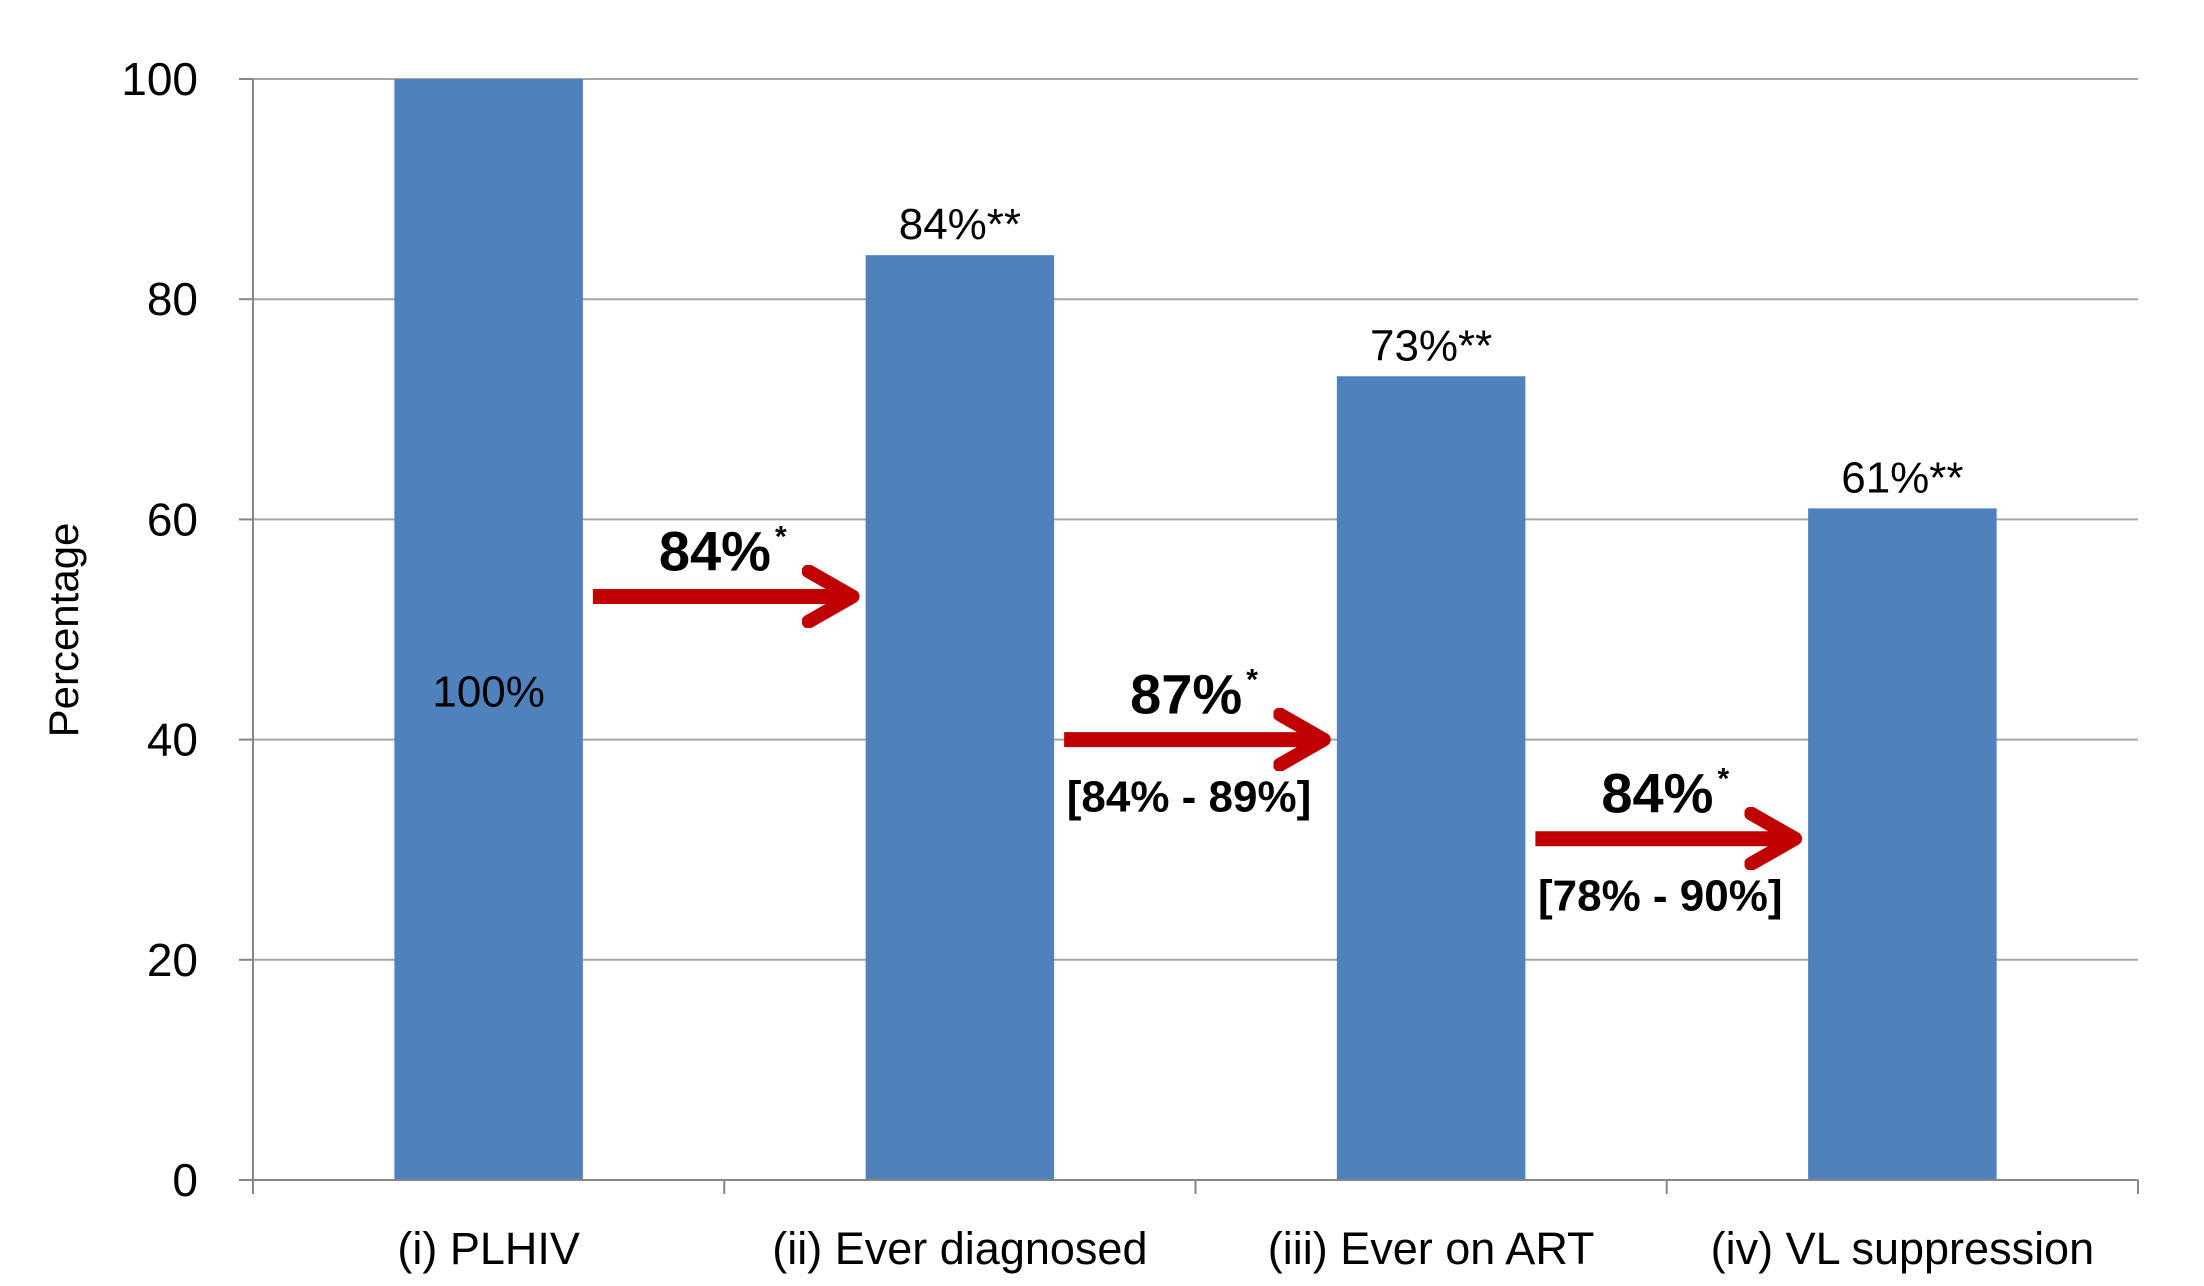  Describe the element at coordinates (1902, 477) in the screenshot. I see `data-label: 61%**` at that location.